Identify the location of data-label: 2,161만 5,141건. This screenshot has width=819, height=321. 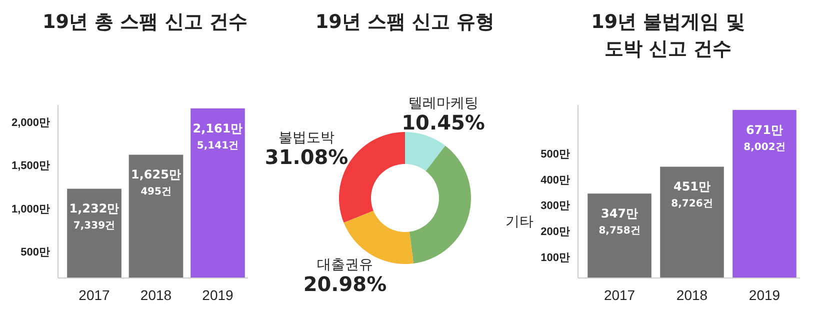
(217, 136).